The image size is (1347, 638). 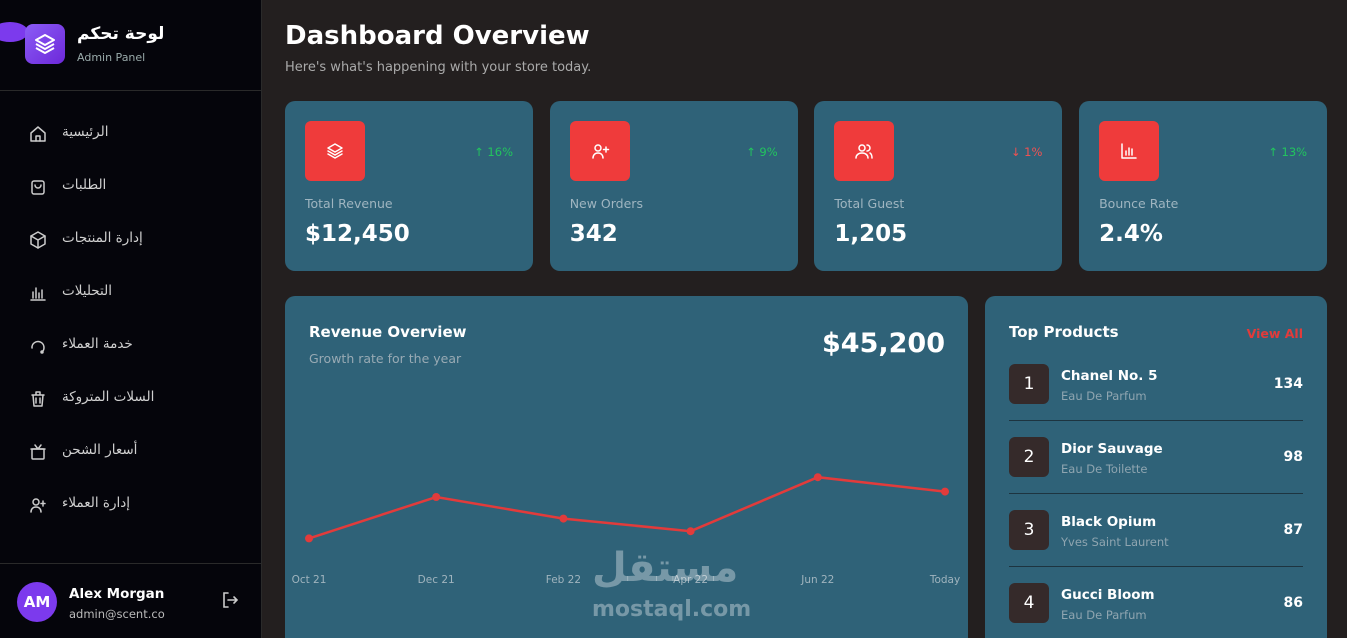 What do you see at coordinates (627, 507) in the screenshot?
I see `line` at bounding box center [627, 507].